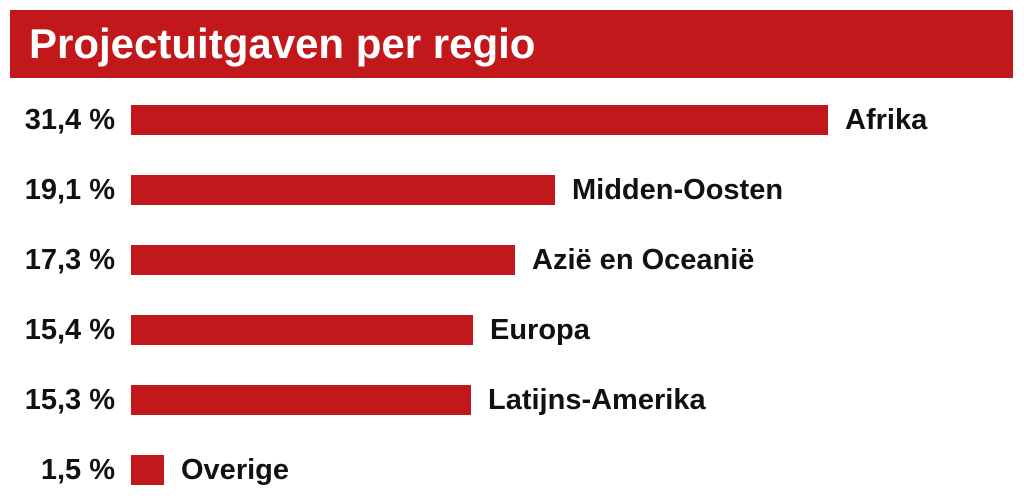 This screenshot has width=1024, height=504. I want to click on chart-row: 31,4 % Afrika, so click(512, 120).